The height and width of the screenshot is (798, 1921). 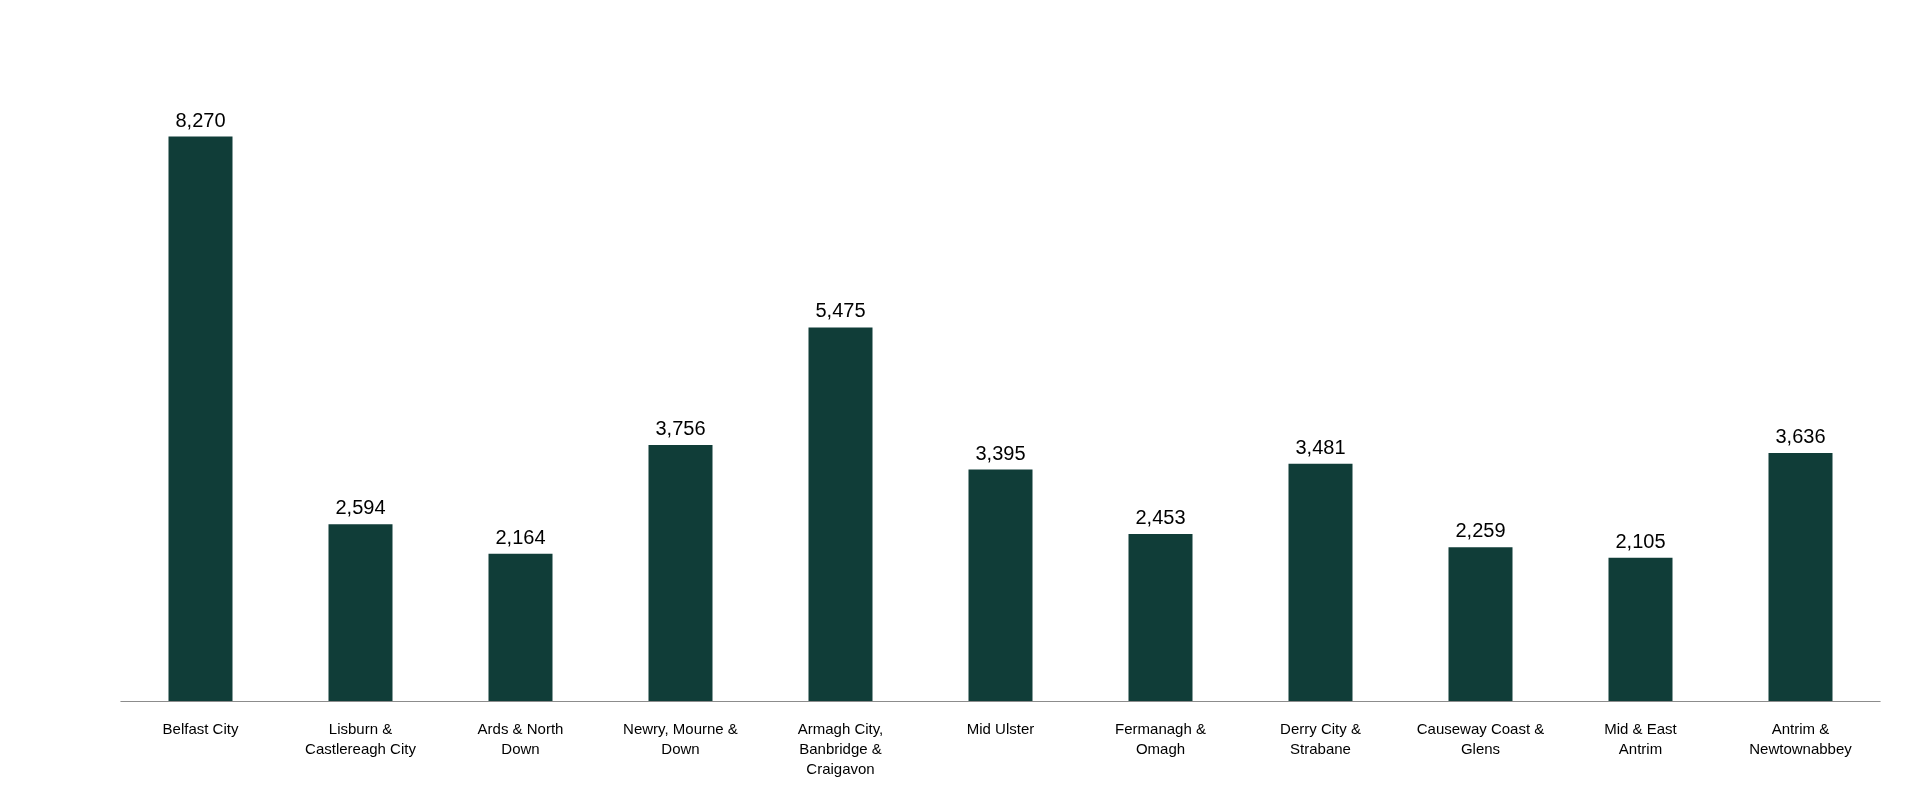 I want to click on x-tick-label: Ards & North Down, so click(x=520, y=738).